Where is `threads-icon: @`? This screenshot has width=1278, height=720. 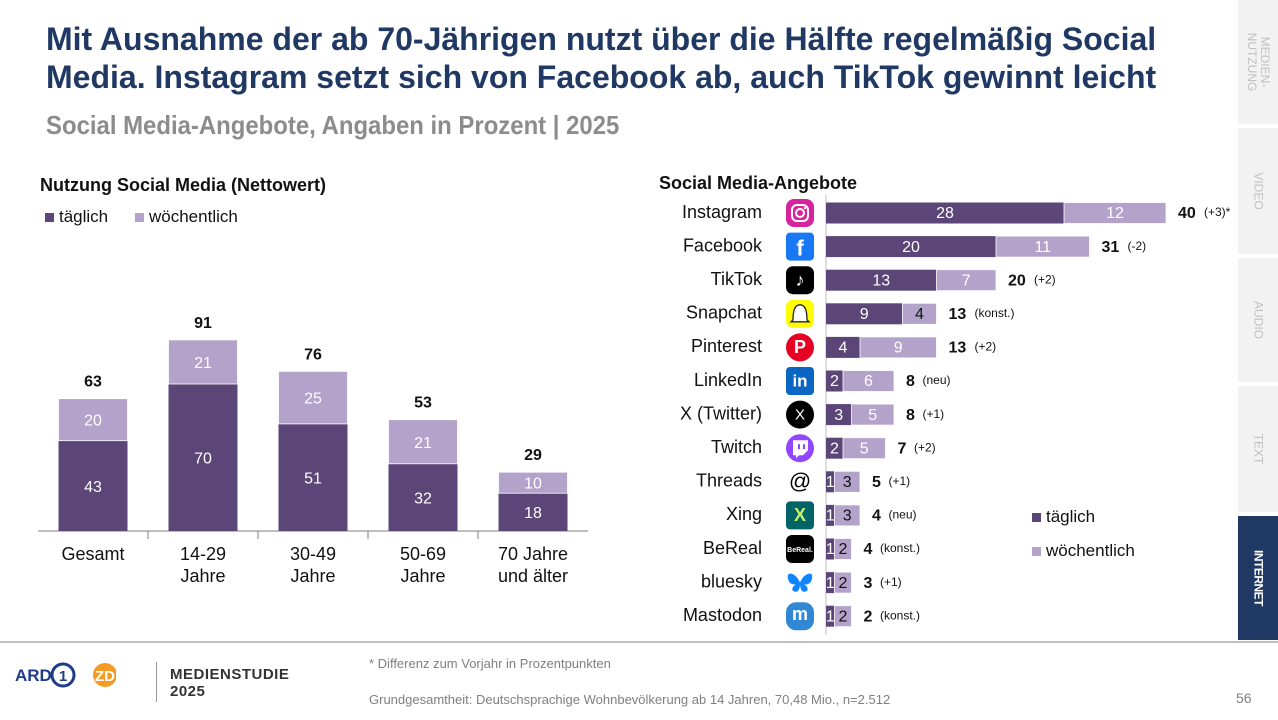 threads-icon: @ is located at coordinates (800, 481).